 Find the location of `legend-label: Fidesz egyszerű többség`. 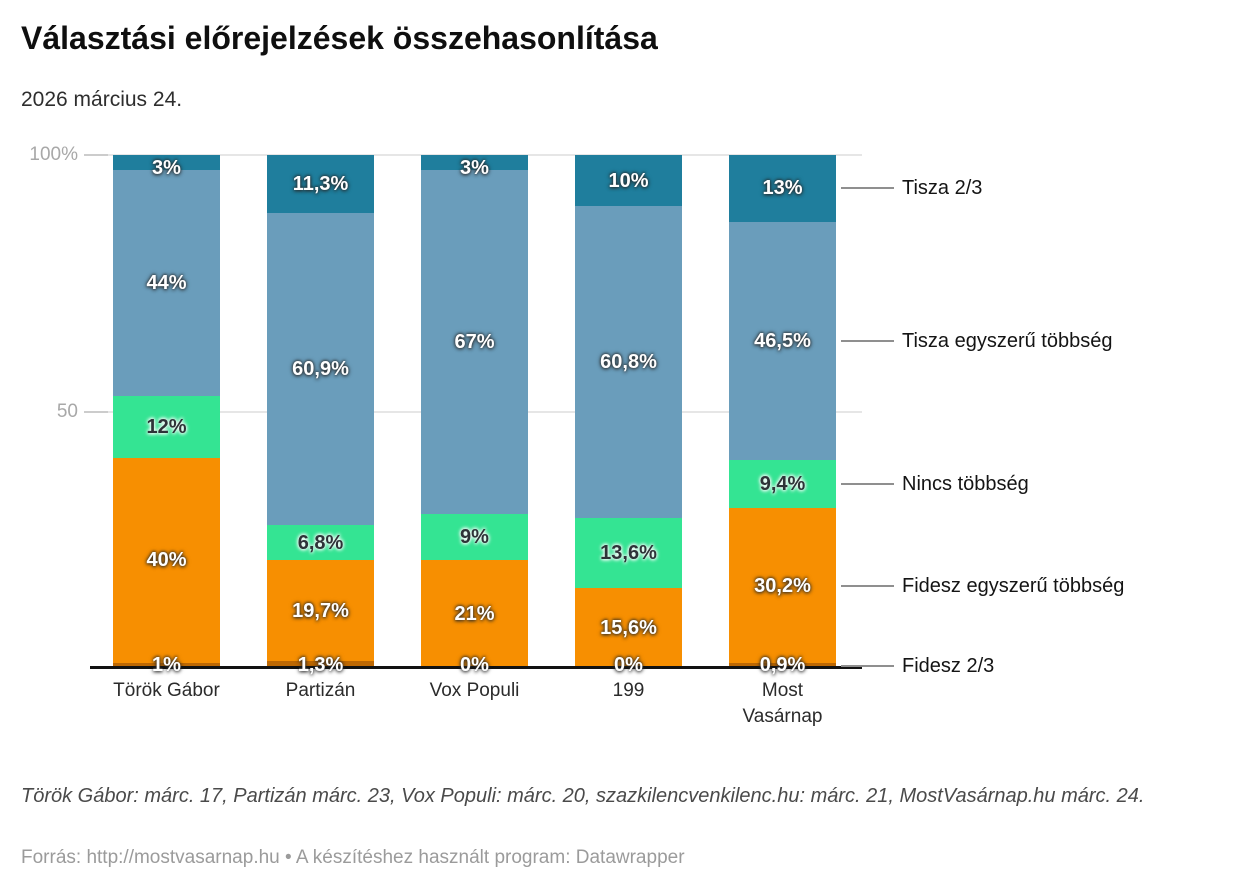

legend-label: Fidesz egyszerű többség is located at coordinates (1013, 585).